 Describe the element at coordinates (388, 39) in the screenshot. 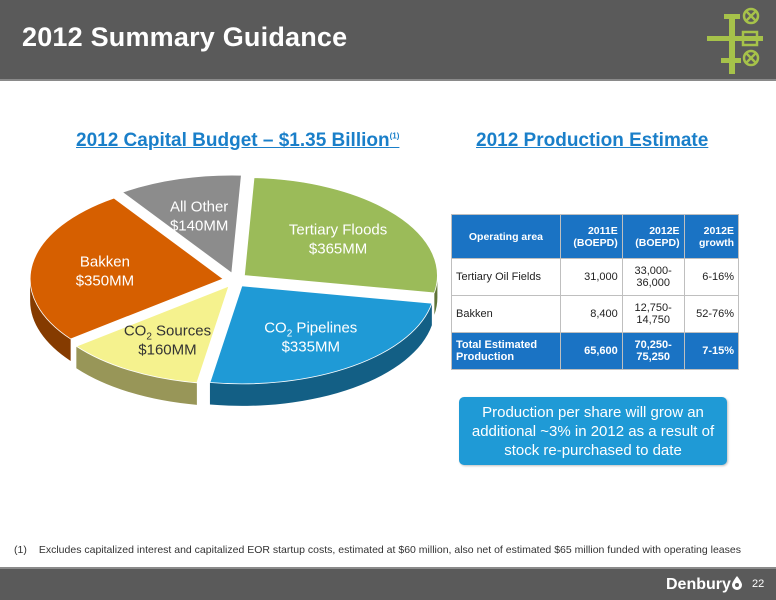

I see `header-bar: 2012 Summary Guidance` at that location.